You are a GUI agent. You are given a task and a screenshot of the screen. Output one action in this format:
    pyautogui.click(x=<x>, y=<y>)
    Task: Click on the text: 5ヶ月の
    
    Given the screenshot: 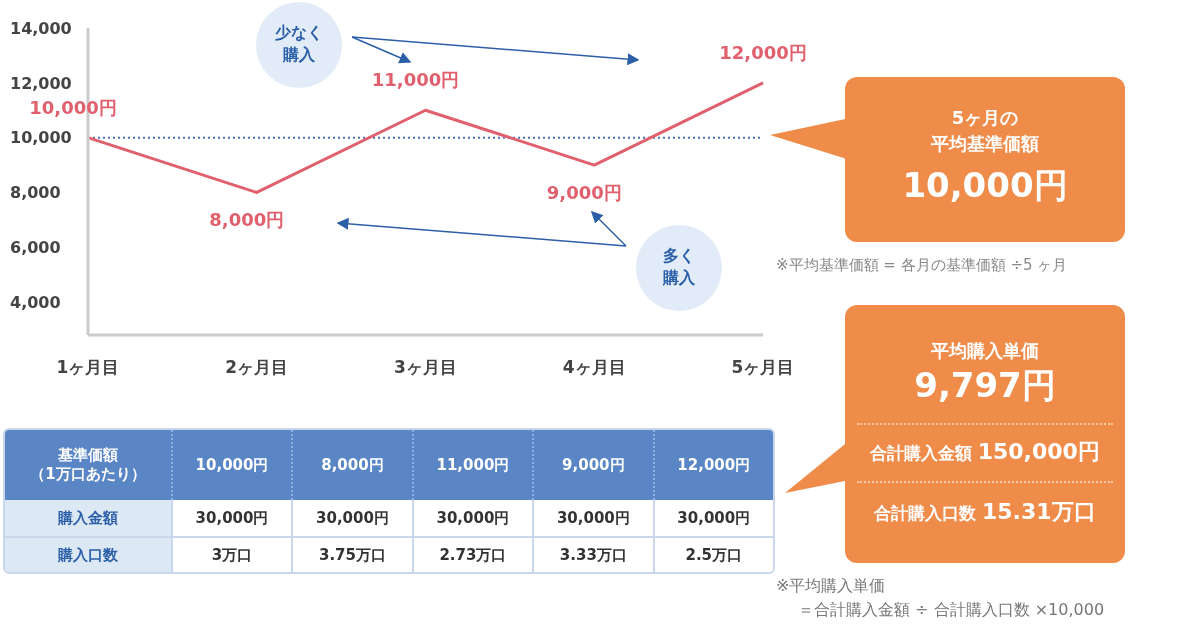 What is the action you would take?
    pyautogui.click(x=985, y=117)
    